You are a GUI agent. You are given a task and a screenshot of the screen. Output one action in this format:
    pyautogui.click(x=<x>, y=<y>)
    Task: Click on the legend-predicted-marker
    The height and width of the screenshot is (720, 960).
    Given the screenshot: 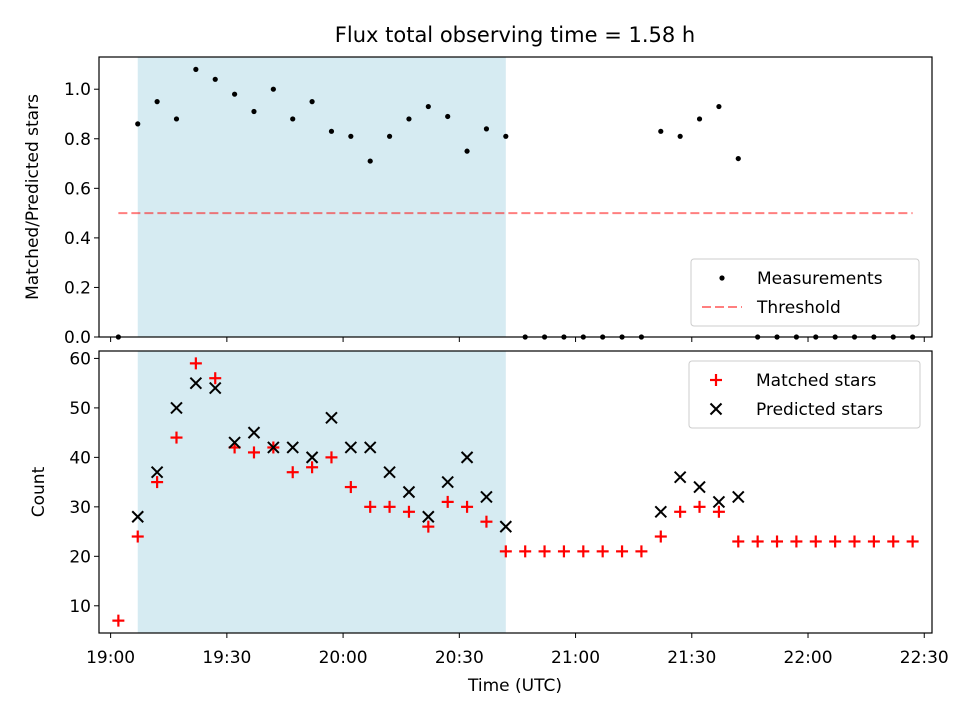 What is the action you would take?
    pyautogui.click(x=716, y=409)
    